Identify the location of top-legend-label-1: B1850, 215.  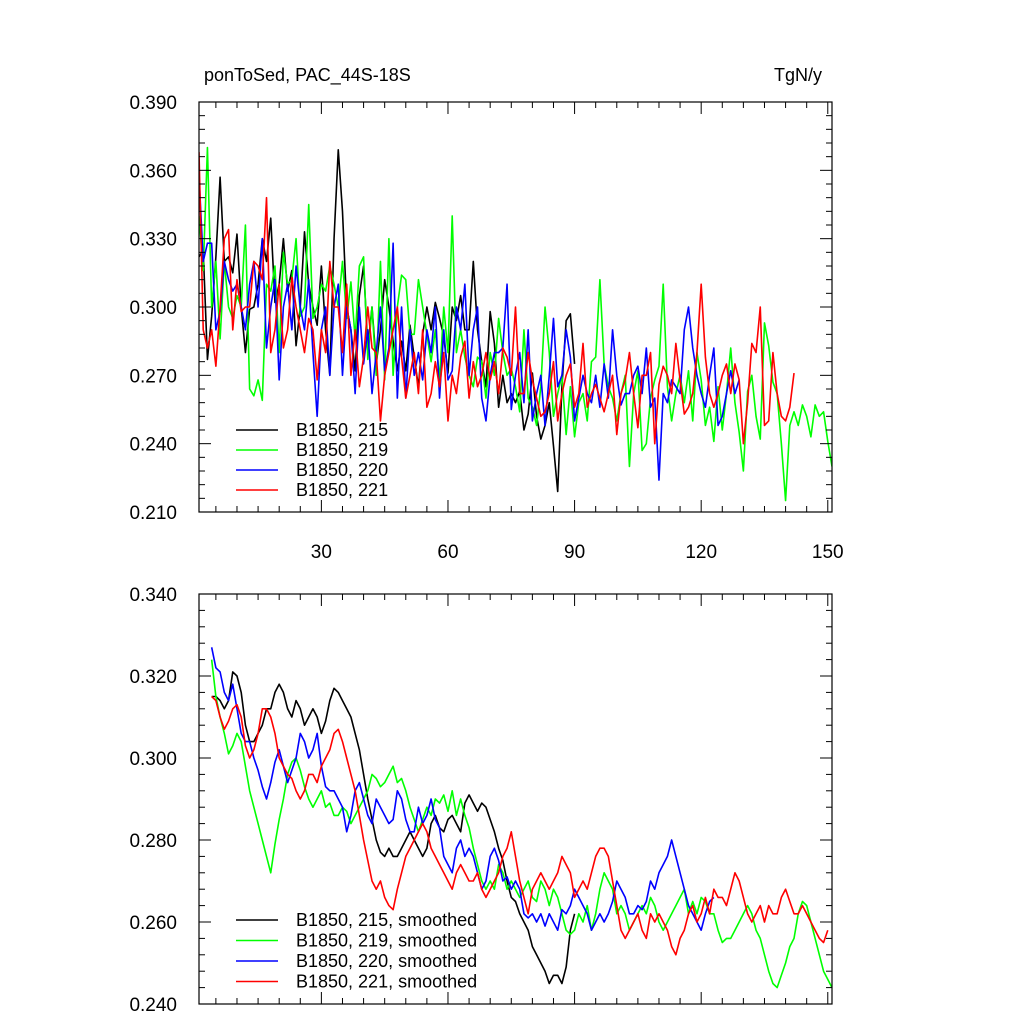
(342, 430).